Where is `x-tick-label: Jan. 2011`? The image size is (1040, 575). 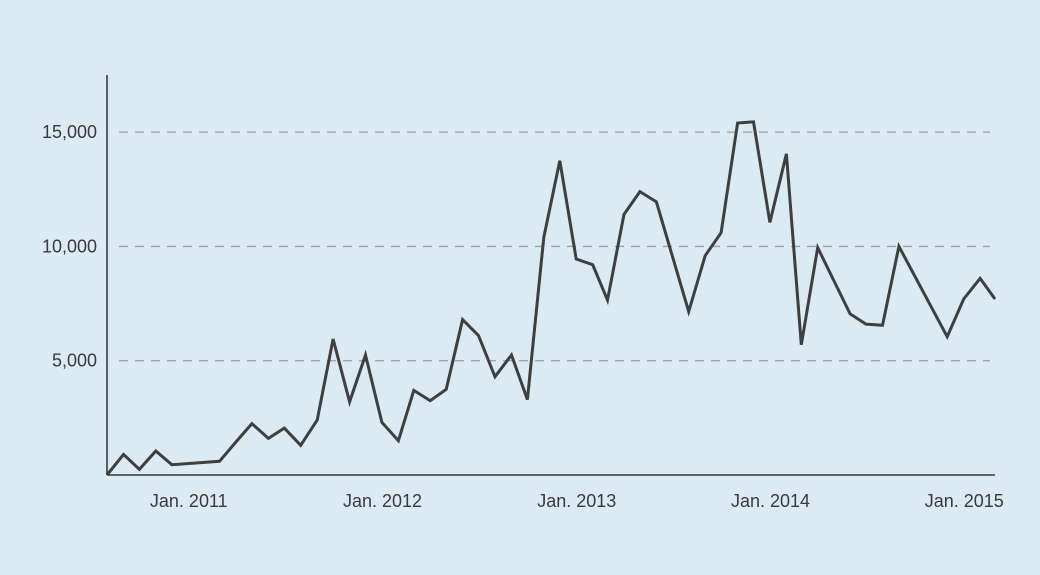
x-tick-label: Jan. 2011 is located at coordinates (189, 501).